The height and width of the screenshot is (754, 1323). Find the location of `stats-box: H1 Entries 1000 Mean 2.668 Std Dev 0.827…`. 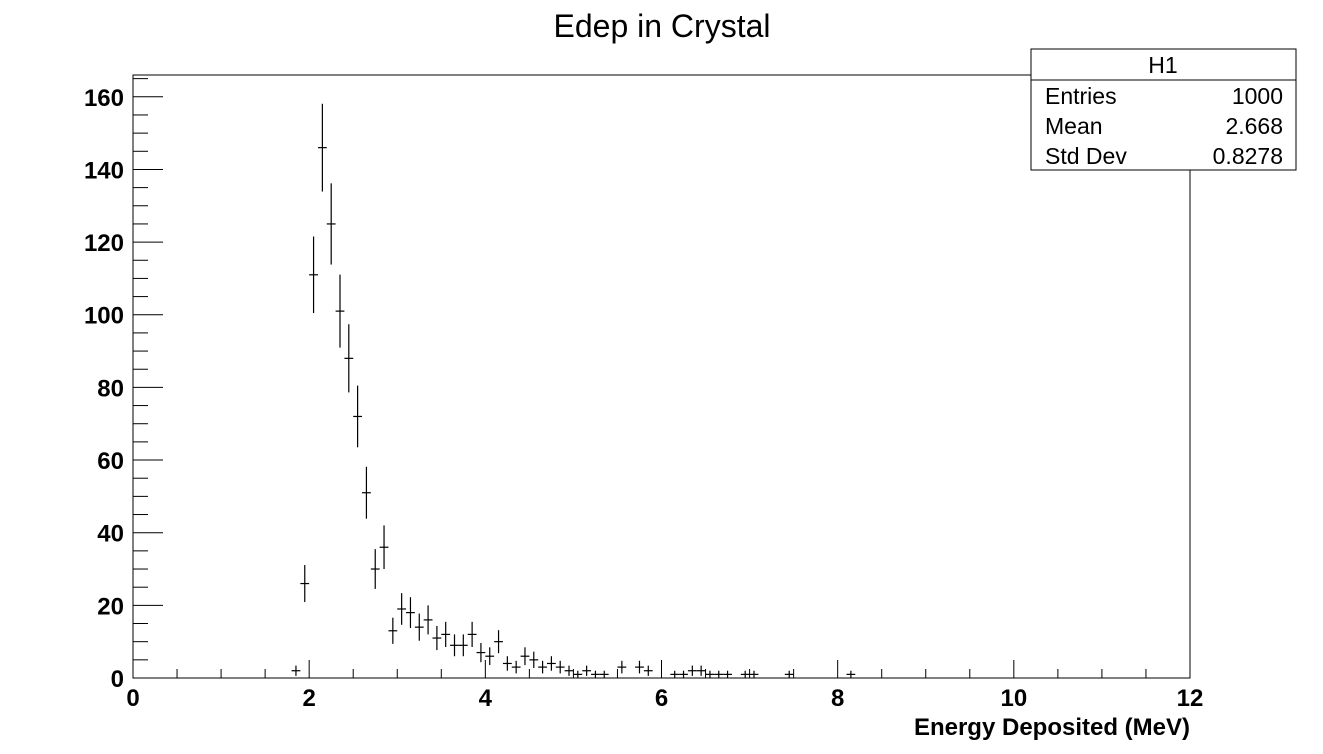

stats-box: H1 Entries 1000 Mean 2.668 Std Dev 0.827… is located at coordinates (1163, 109).